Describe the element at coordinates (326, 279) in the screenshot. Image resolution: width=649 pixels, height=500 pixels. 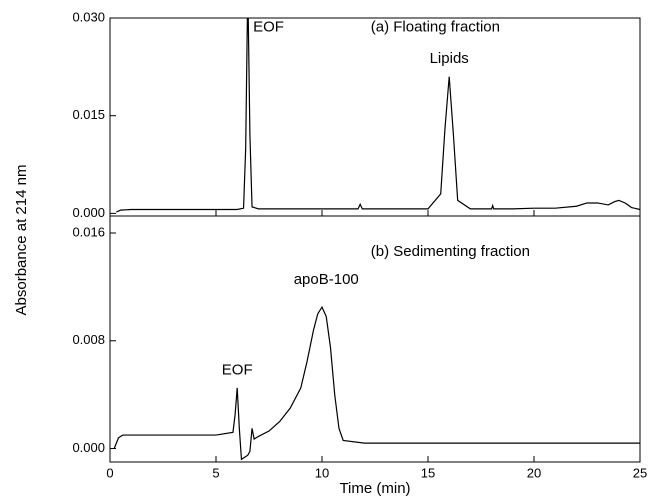
I see `annotation: apoB-100` at that location.